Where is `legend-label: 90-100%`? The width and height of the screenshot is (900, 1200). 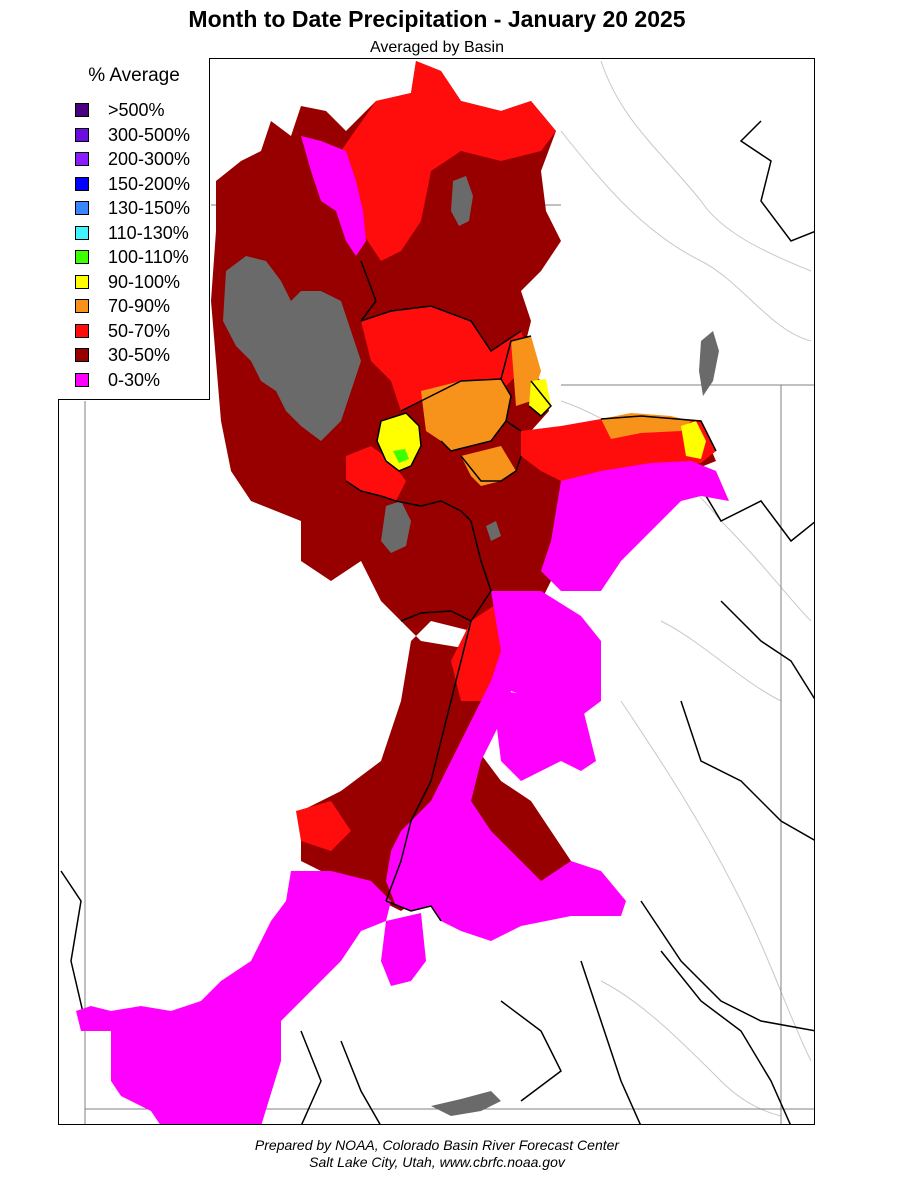
legend-label: 90-100% is located at coordinates (144, 281).